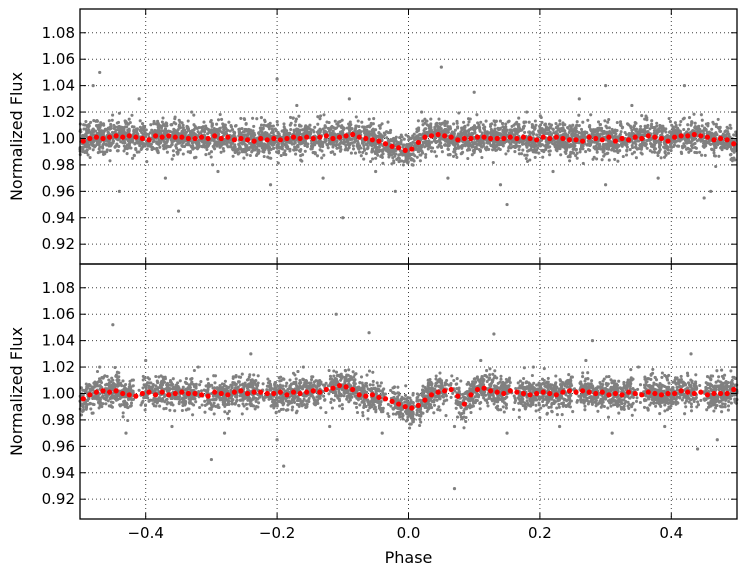 The width and height of the screenshot is (747, 579). I want to click on bottom-raw-point, so click(519, 410).